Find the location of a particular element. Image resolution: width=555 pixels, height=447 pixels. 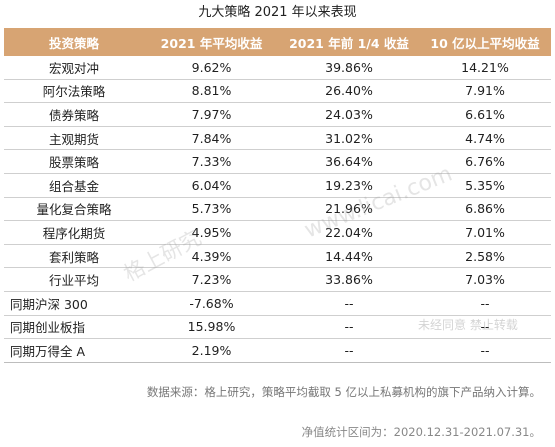

cell-top-quarter-return: 33.86% is located at coordinates (349, 279).